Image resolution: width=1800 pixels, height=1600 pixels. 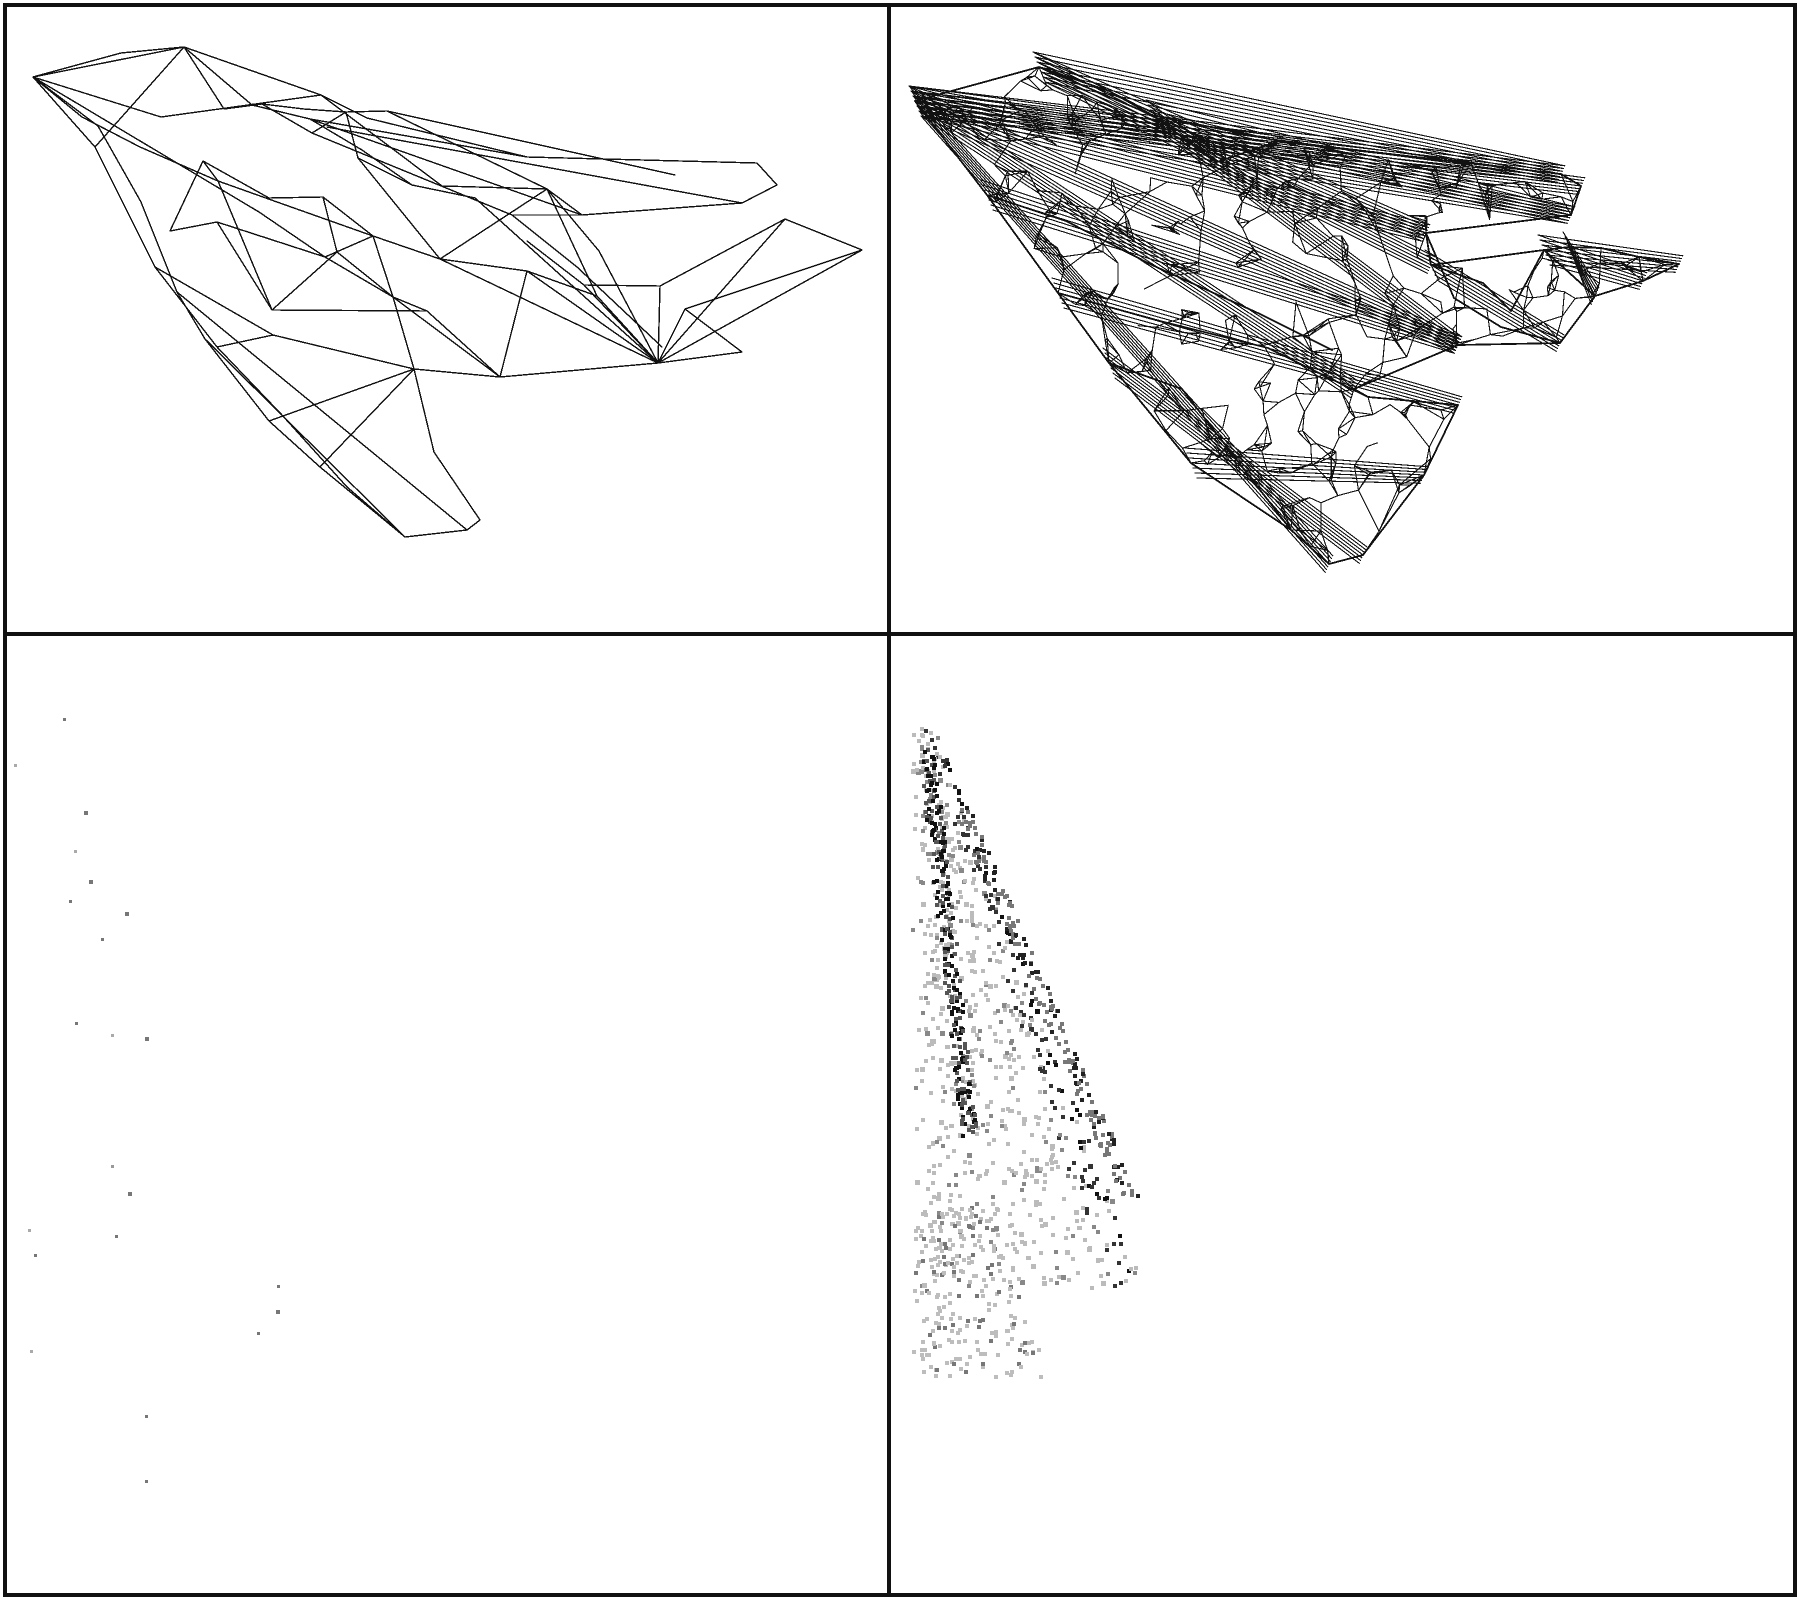 I want to click on sparse-point, so click(x=31, y=1351).